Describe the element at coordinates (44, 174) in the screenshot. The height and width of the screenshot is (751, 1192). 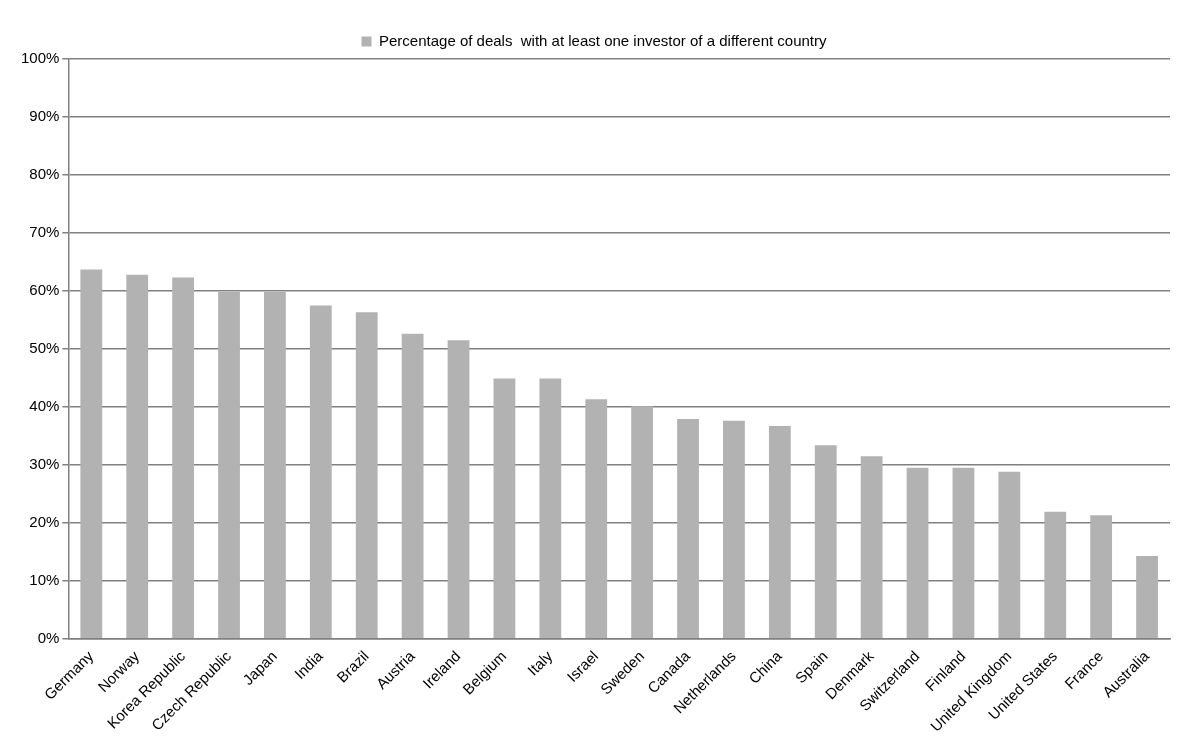
I see `y-tick-label: 80%` at that location.